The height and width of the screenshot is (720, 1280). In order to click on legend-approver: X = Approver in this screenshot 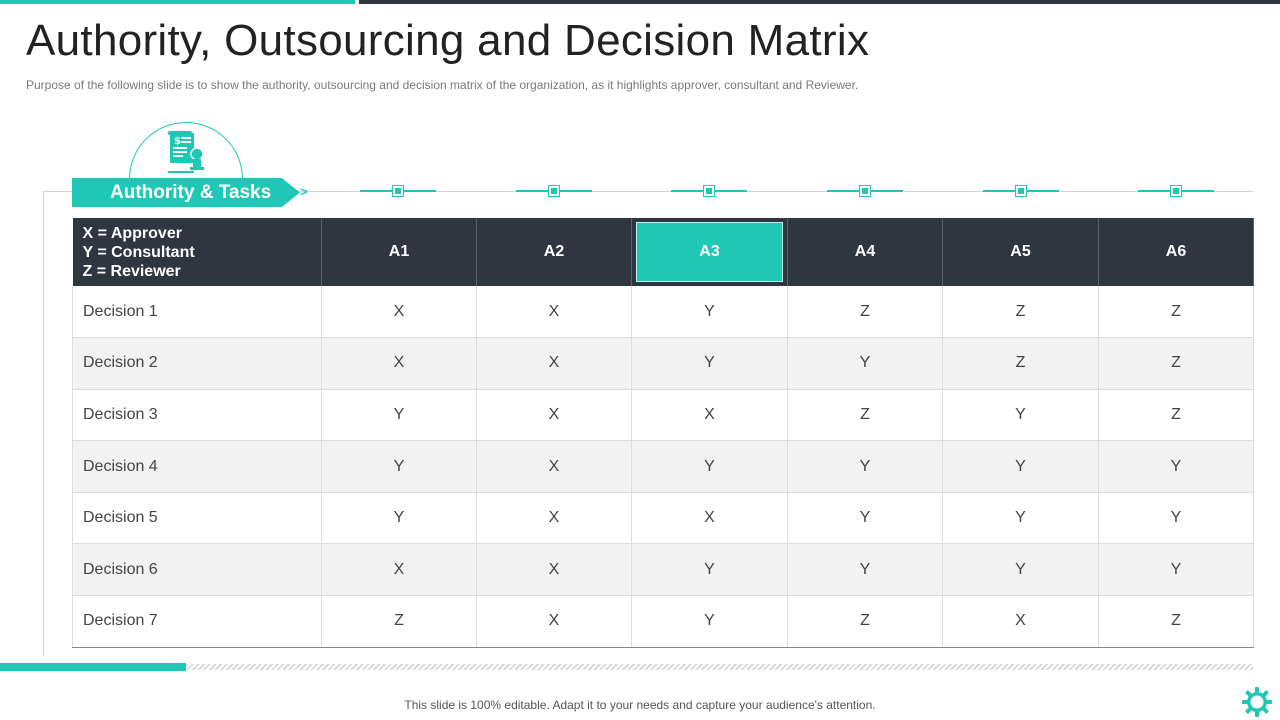, I will do `click(132, 233)`.